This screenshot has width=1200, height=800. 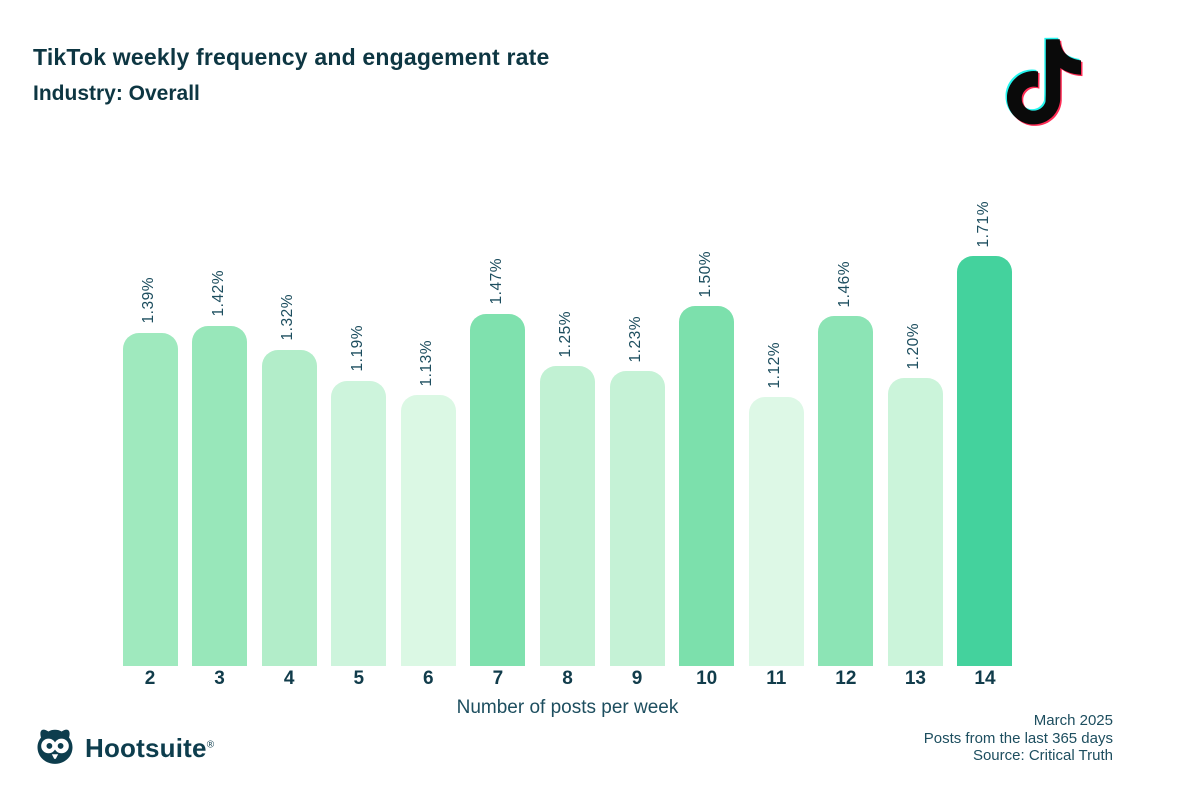 What do you see at coordinates (150, 747) in the screenshot?
I see `hootsuite-wordmark: Hootsuite®` at bounding box center [150, 747].